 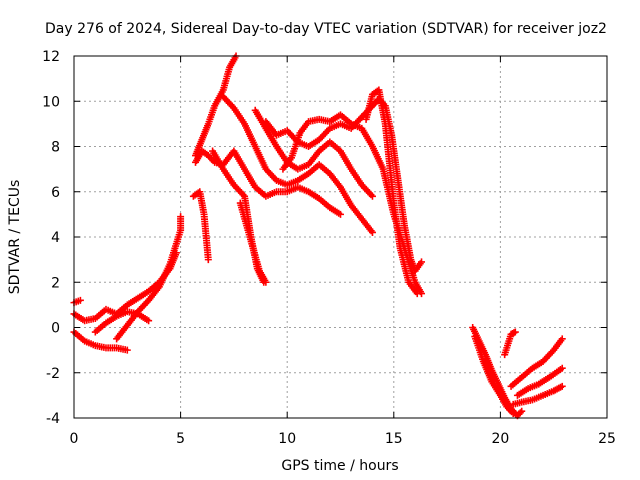 I want to click on y-tick-label: 10, so click(x=51, y=102).